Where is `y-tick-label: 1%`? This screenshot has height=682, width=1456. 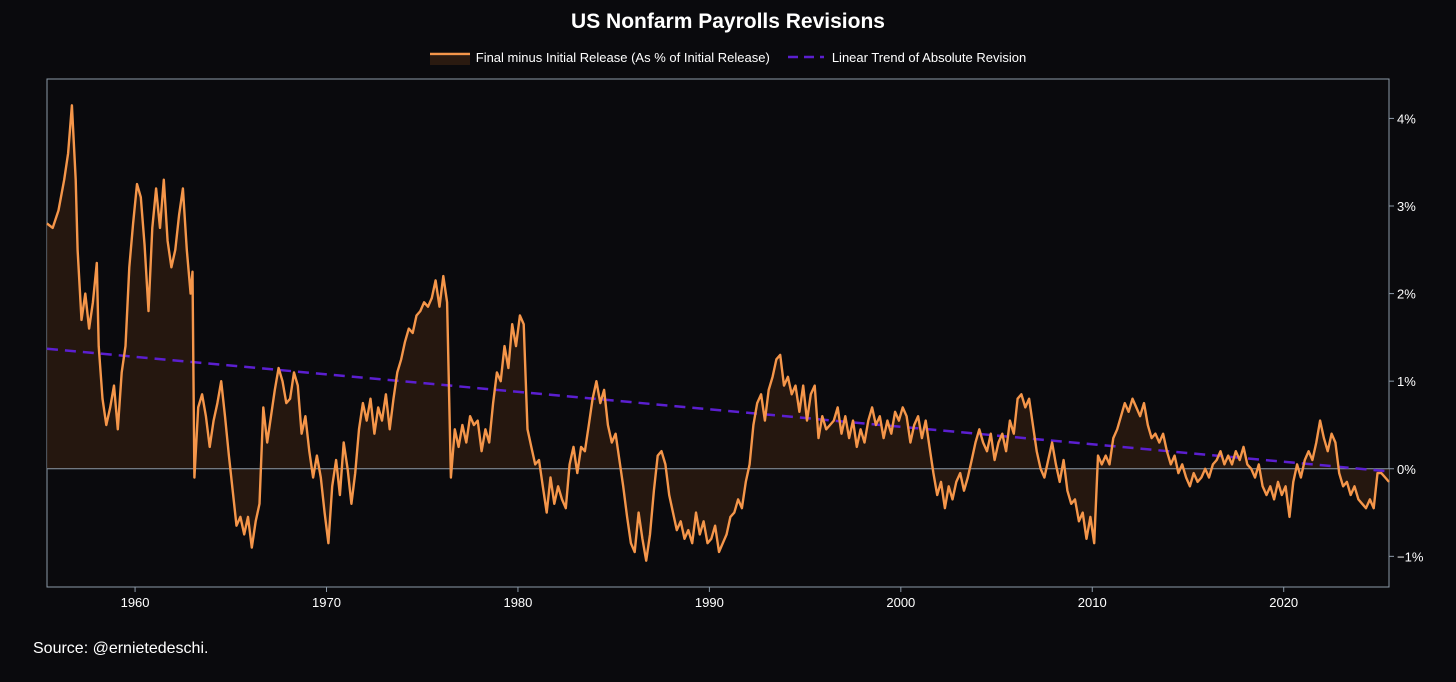
y-tick-label: 1% is located at coordinates (1406, 381).